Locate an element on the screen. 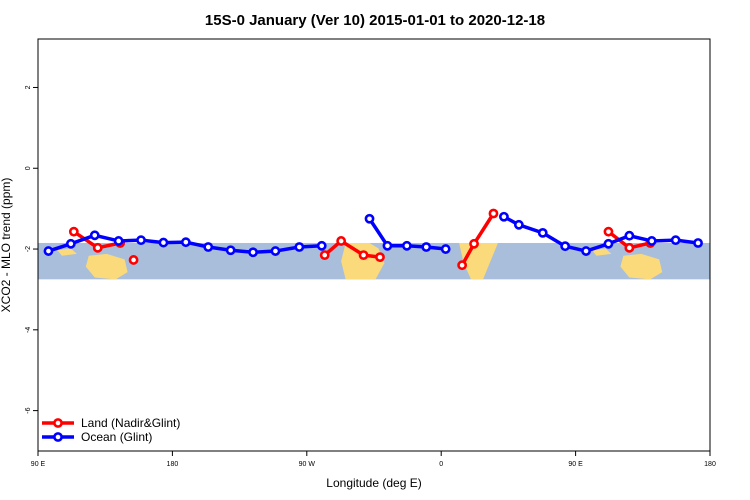 Image resolution: width=750 pixels, height=500 pixels. y-axis-label: XCO2 - MLO trend (ppm) is located at coordinates (6, 245).